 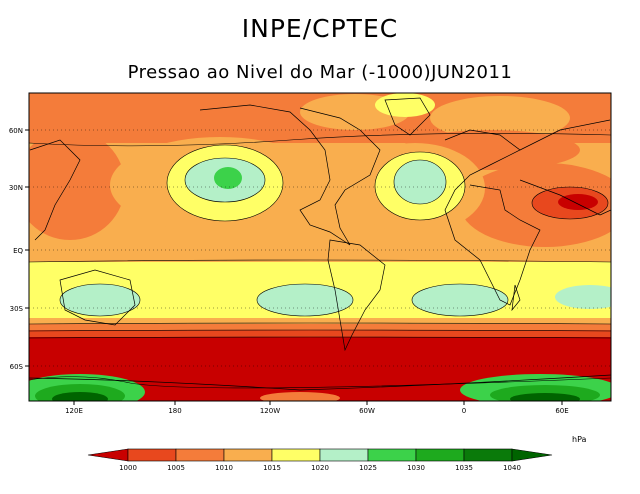 I want to click on lon-tick-label: 120W, so click(x=270, y=411).